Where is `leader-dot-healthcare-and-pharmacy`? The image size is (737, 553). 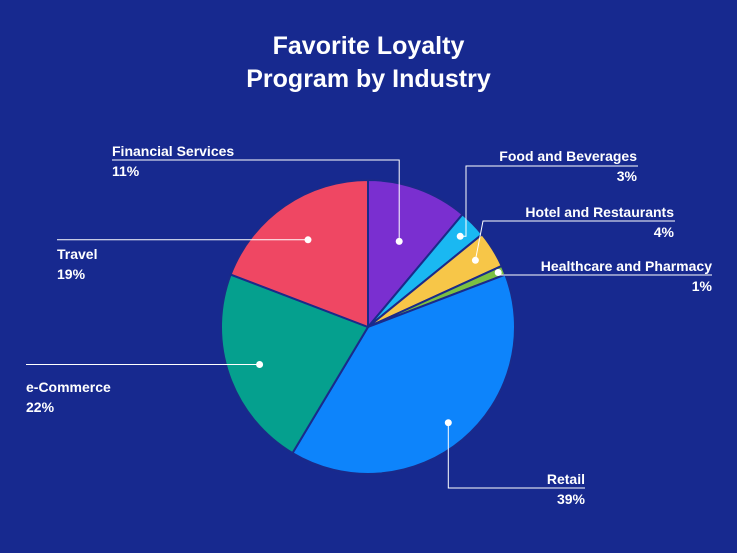 leader-dot-healthcare-and-pharmacy is located at coordinates (498, 272).